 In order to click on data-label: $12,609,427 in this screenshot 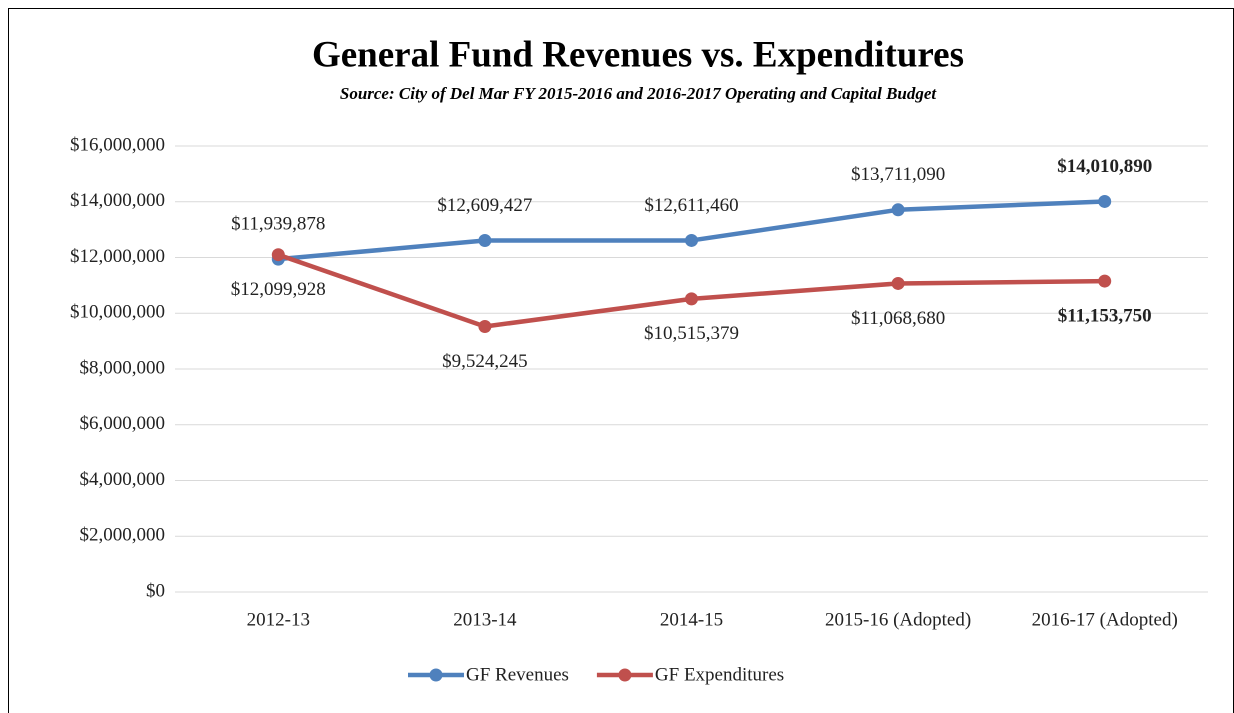, I will do `click(484, 205)`.